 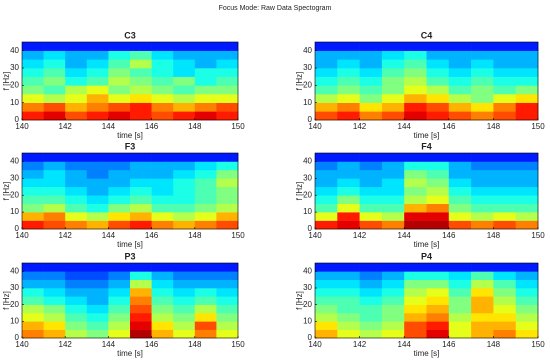 I want to click on y-tick-label: 0, so click(x=310, y=119).